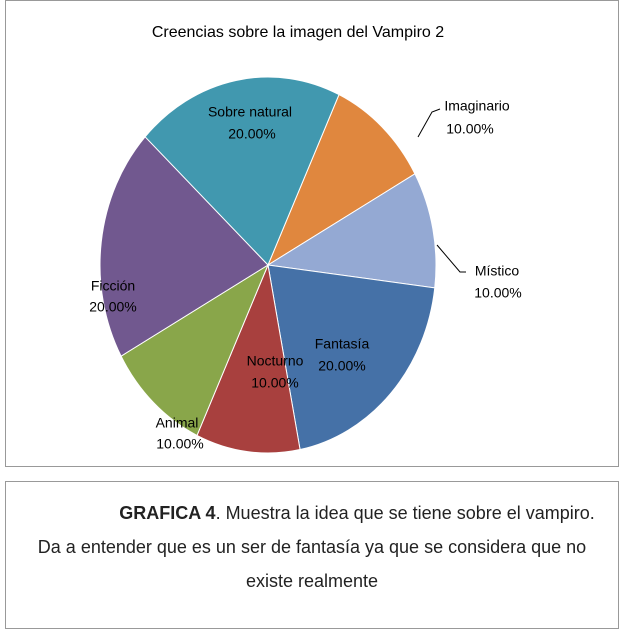  I want to click on slice-label: Imaginario, so click(477, 106).